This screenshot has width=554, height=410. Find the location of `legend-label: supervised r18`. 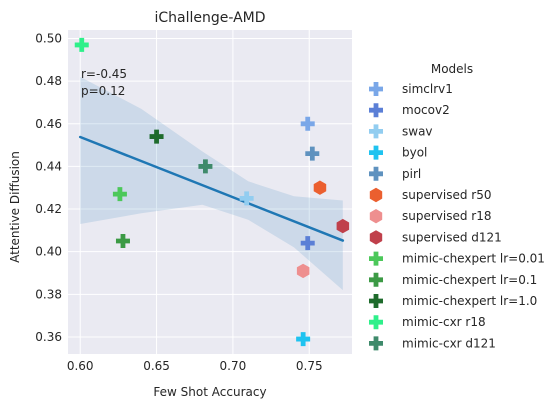

legend-label: supervised r18 is located at coordinates (447, 216).